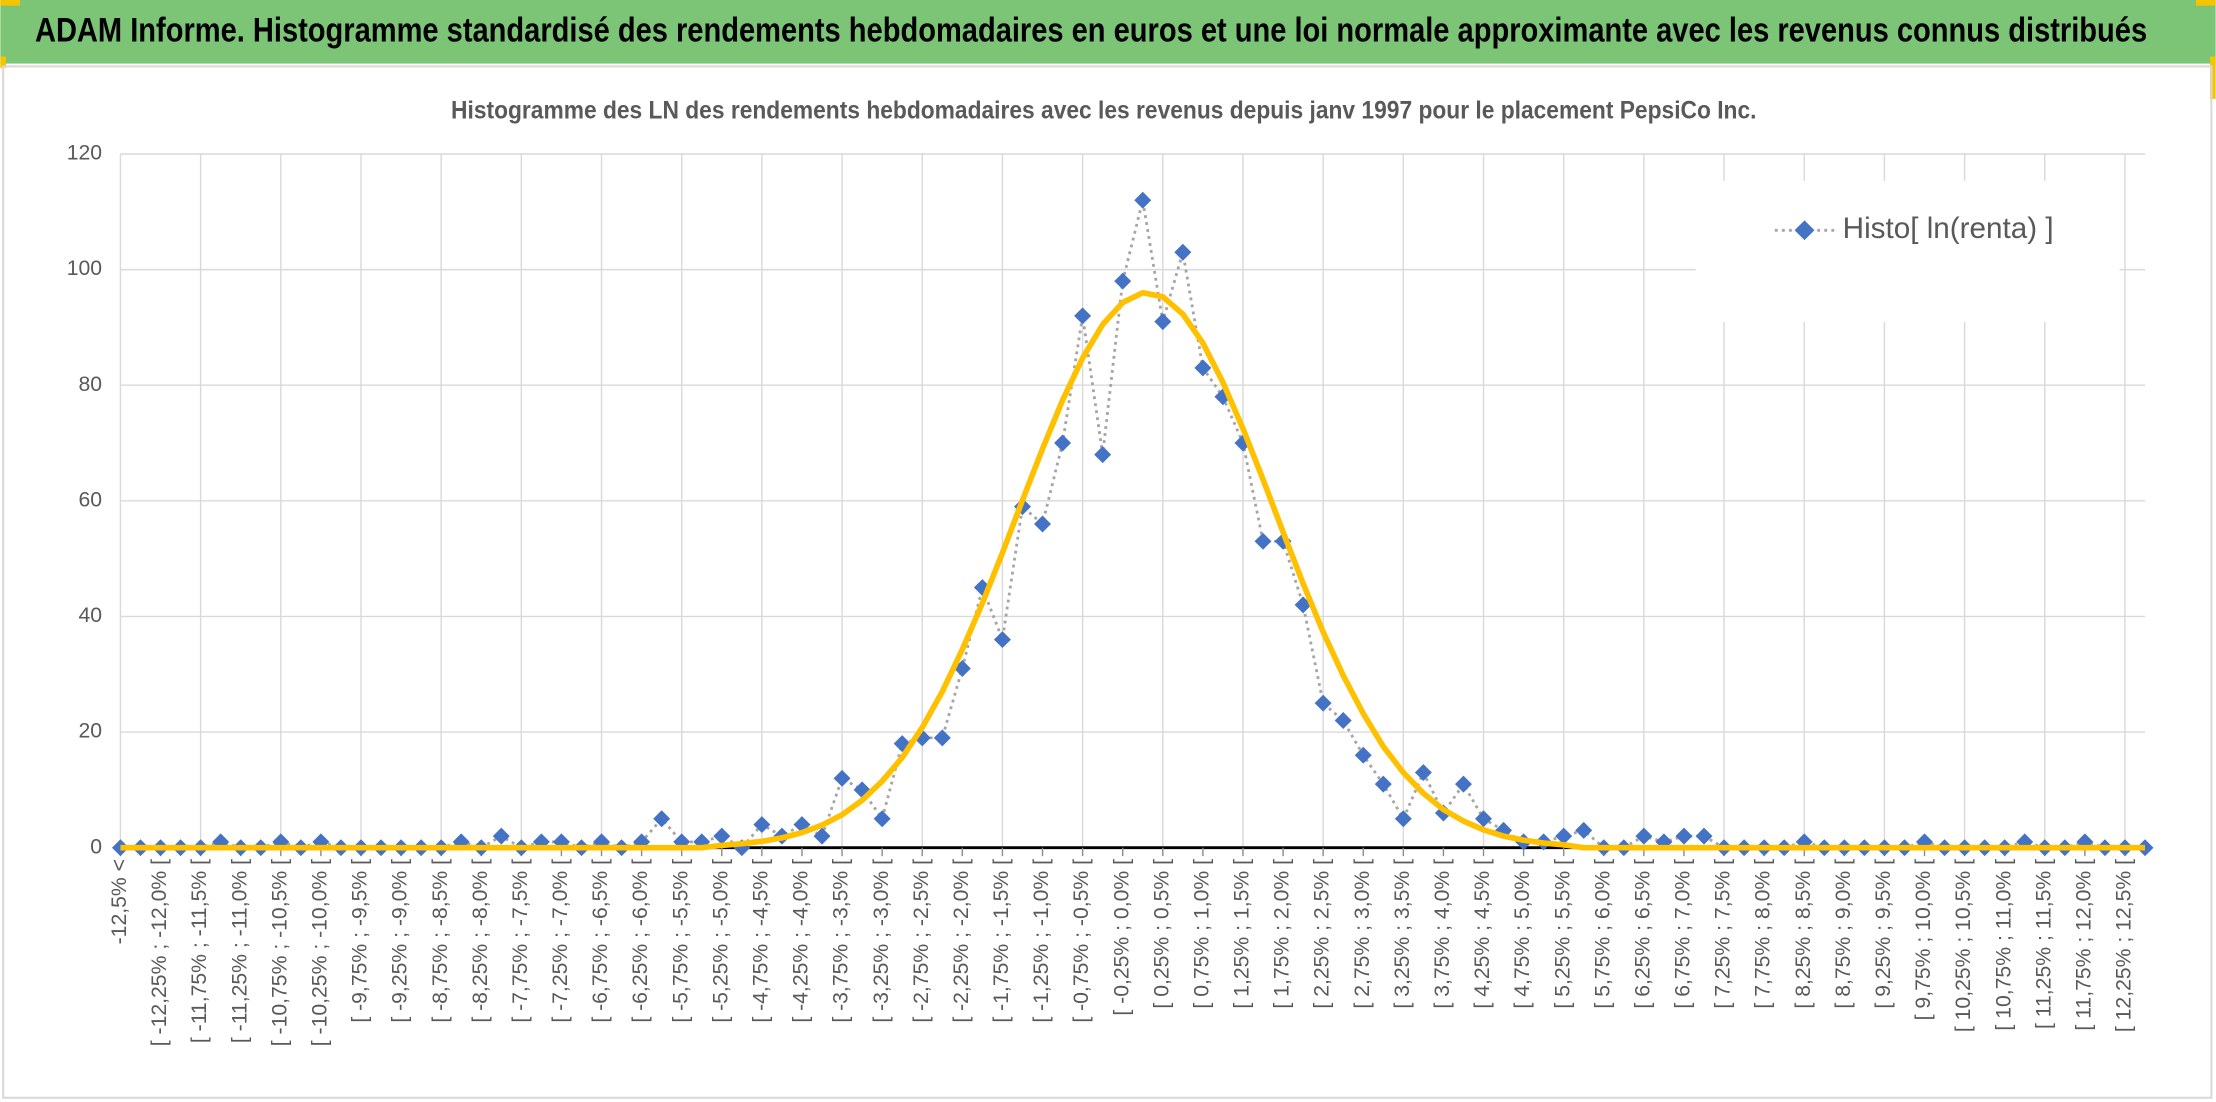 The image size is (2216, 1102). I want to click on x-tick-label: [ -11,75% ; -11,5% [, so click(199, 951).